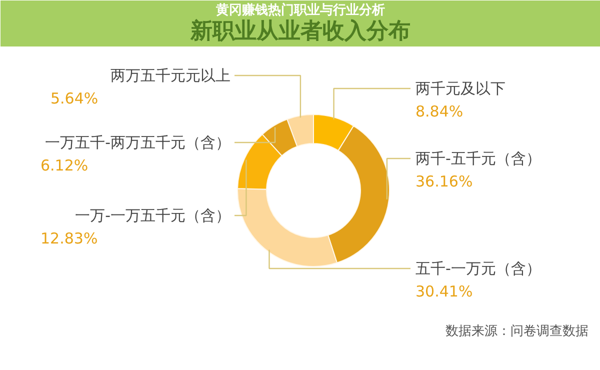  I want to click on slice-label: 两千元及以下, so click(461, 89).